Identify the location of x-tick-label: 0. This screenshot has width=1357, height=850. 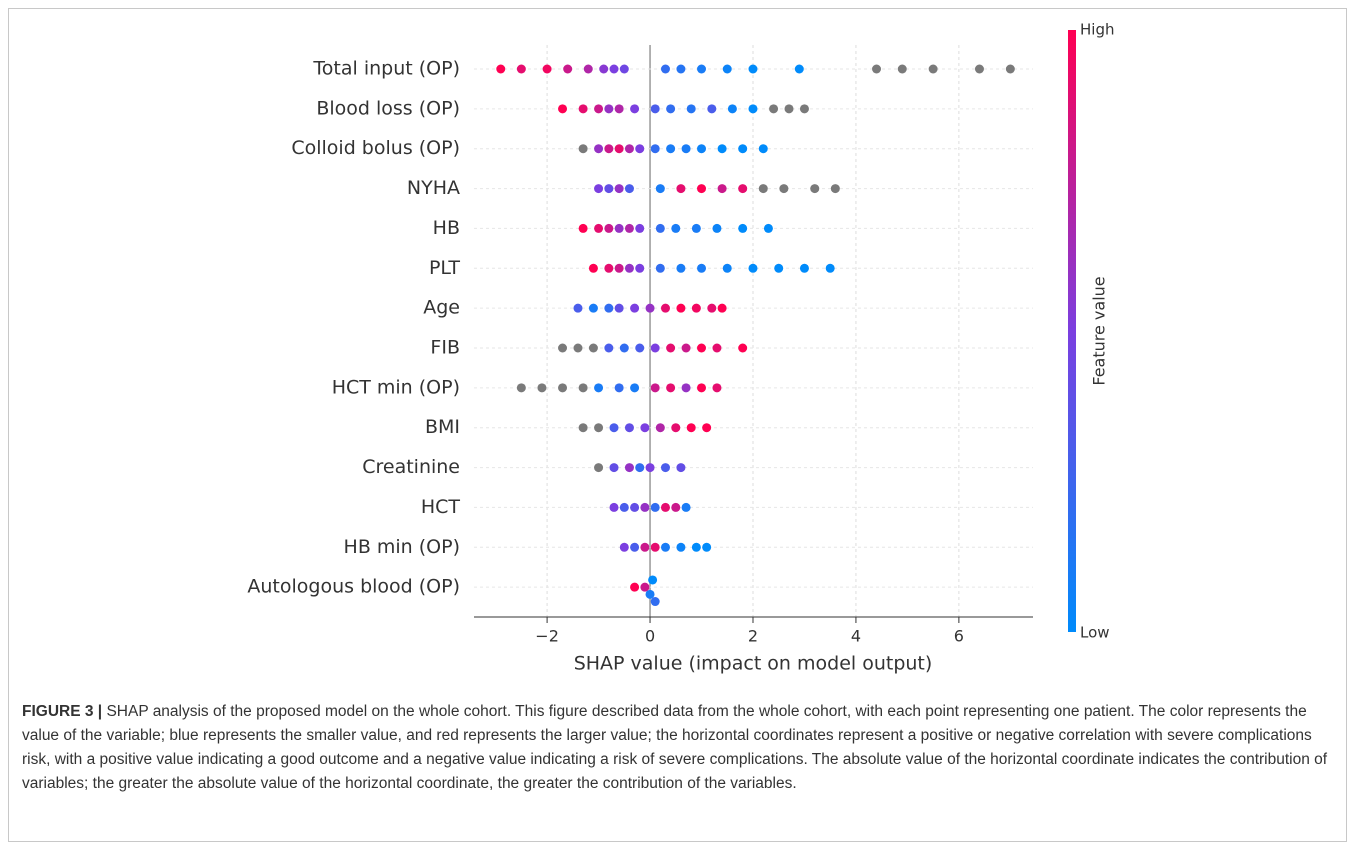
(650, 636).